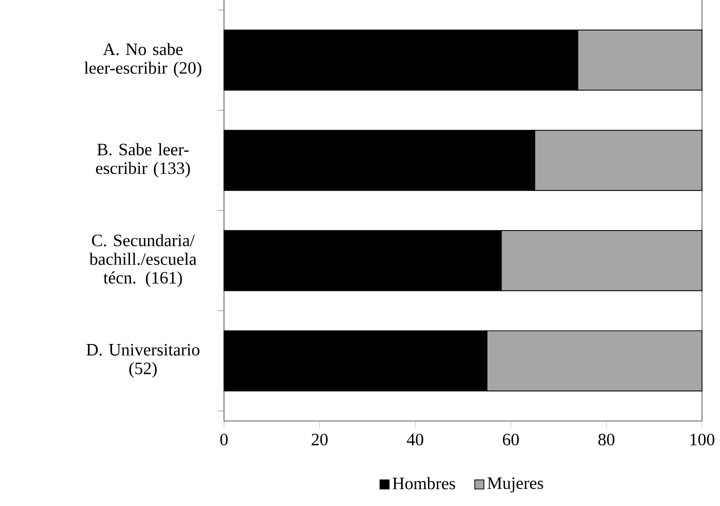 The height and width of the screenshot is (506, 720). What do you see at coordinates (702, 440) in the screenshot?
I see `x-tick-label: 100` at bounding box center [702, 440].